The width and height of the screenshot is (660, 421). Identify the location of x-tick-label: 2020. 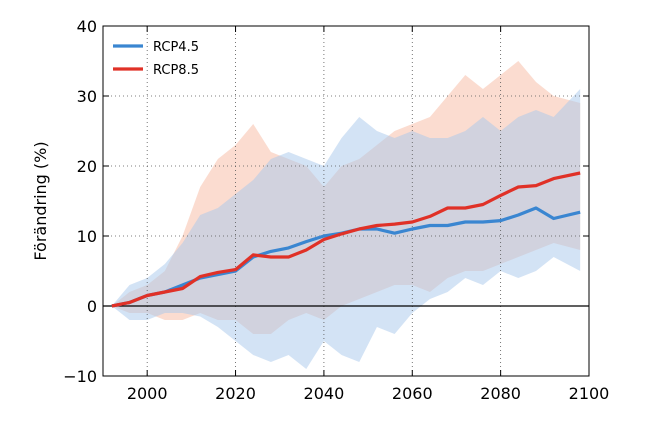
(235, 393).